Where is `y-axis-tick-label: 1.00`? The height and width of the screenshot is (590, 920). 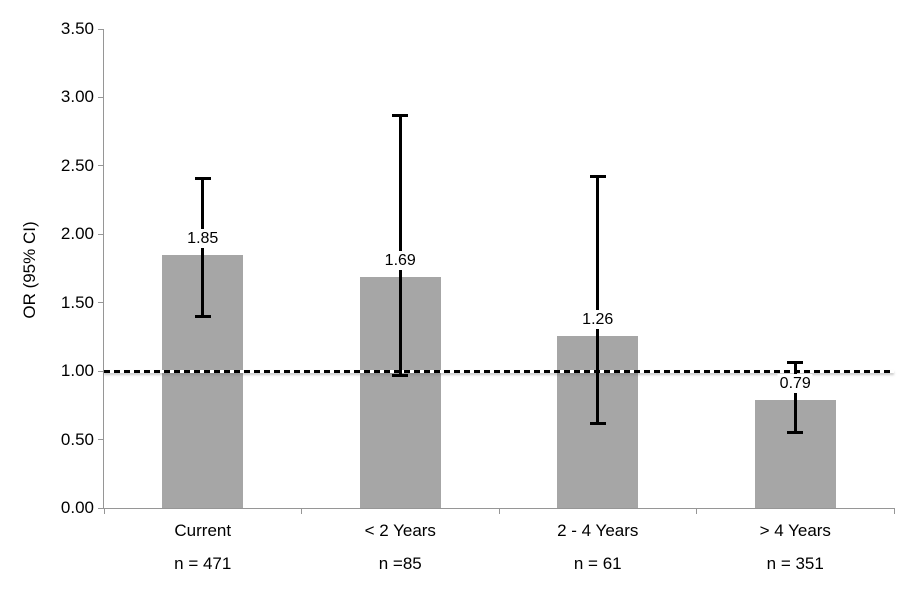
y-axis-tick-label: 1.00 is located at coordinates (77, 371).